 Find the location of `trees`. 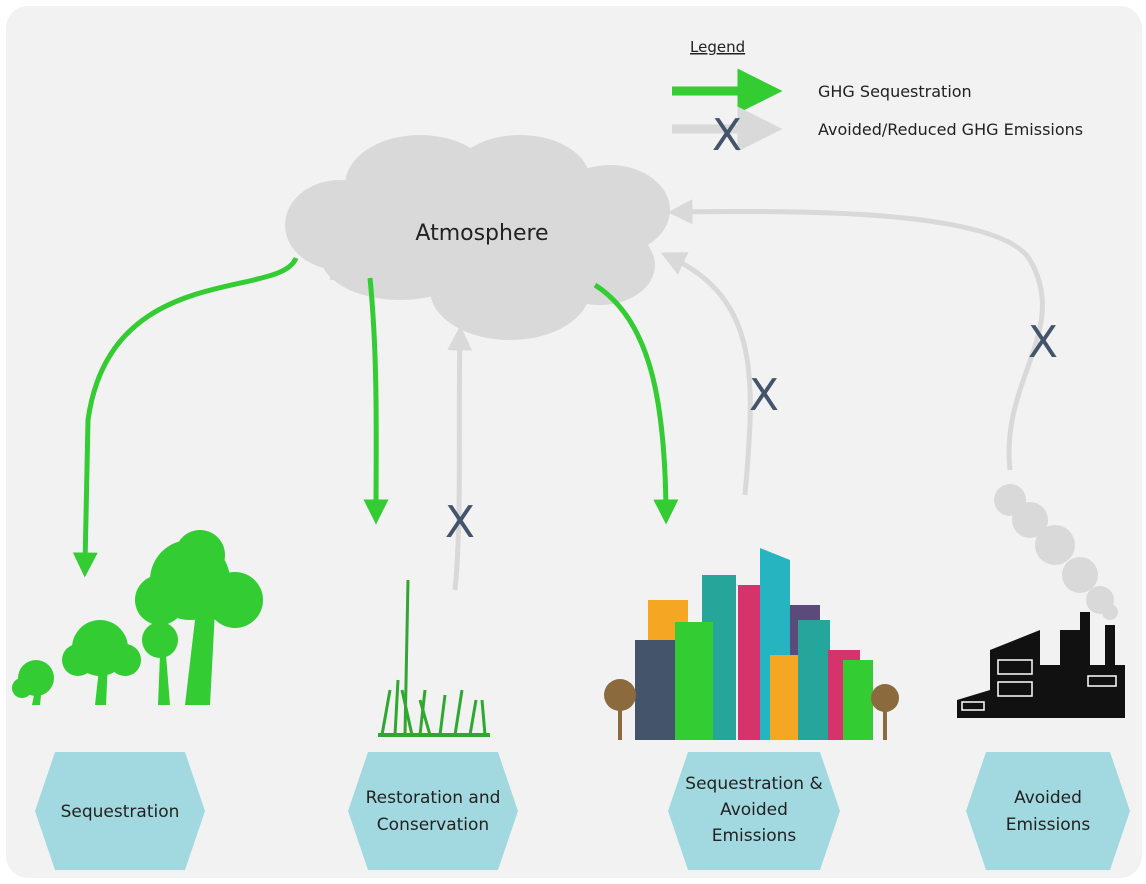

trees is located at coordinates (137, 617).